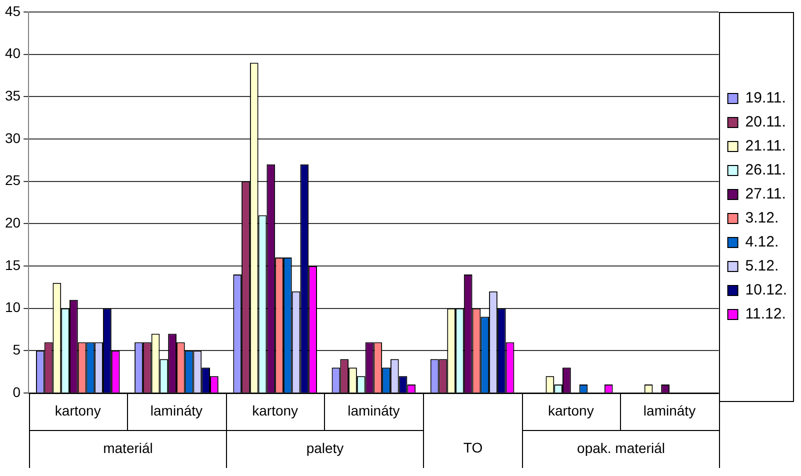  I want to click on y-tick-label: 20, so click(12, 222).